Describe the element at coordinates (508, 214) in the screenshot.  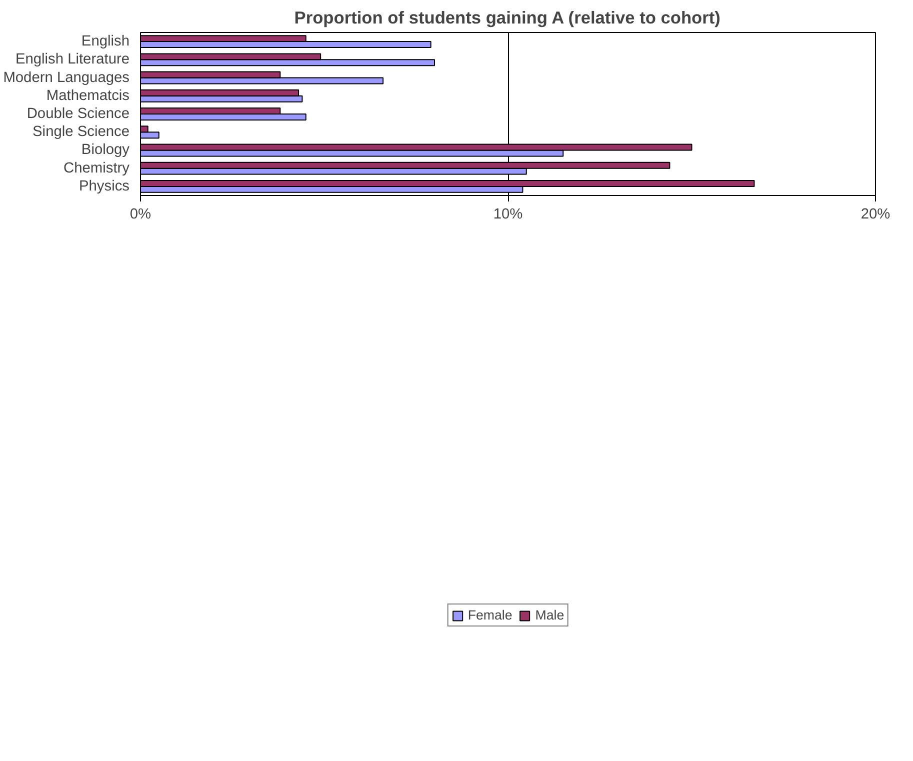
I see `x-tick-label: 10%` at that location.